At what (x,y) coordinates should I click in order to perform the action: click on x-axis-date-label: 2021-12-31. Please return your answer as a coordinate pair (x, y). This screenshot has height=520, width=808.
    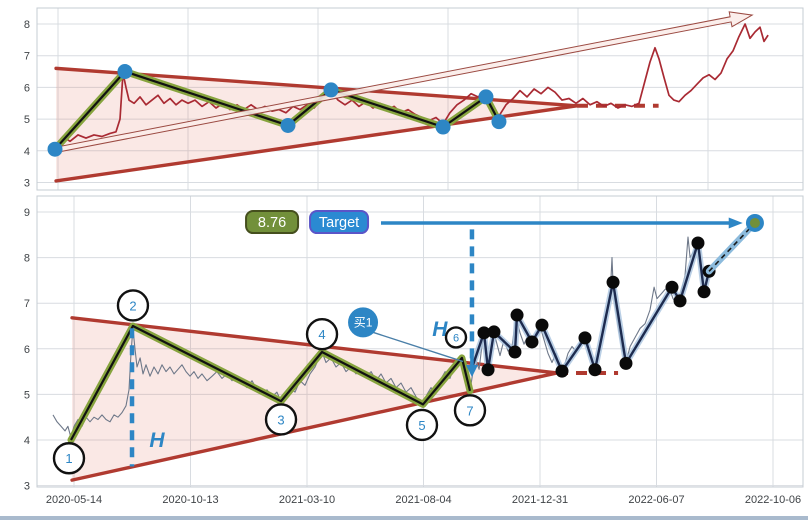
    Looking at the image, I should click on (540, 500).